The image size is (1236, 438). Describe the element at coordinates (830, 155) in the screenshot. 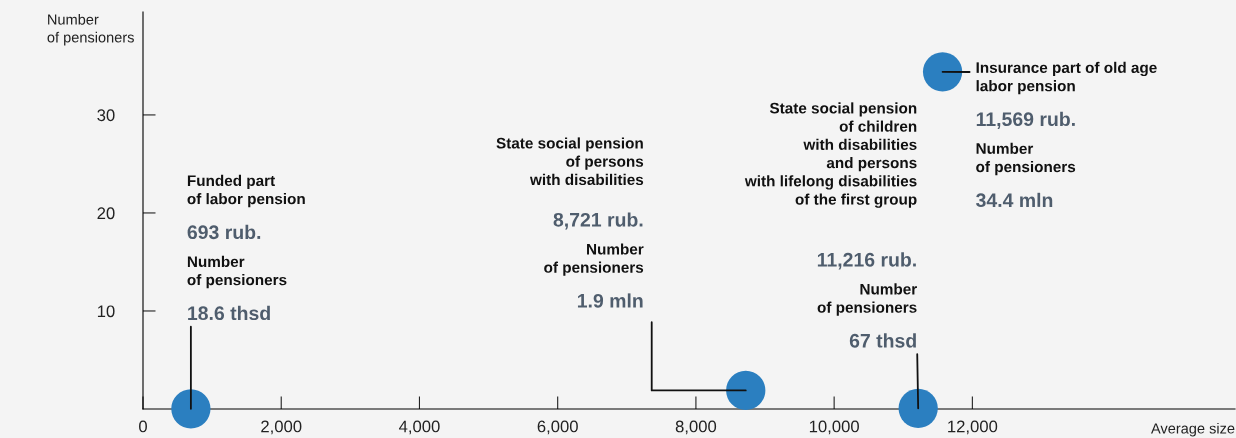

I see `annotation: State social pension of children with disabilities and persons with lifelong disabilities of the first group` at that location.